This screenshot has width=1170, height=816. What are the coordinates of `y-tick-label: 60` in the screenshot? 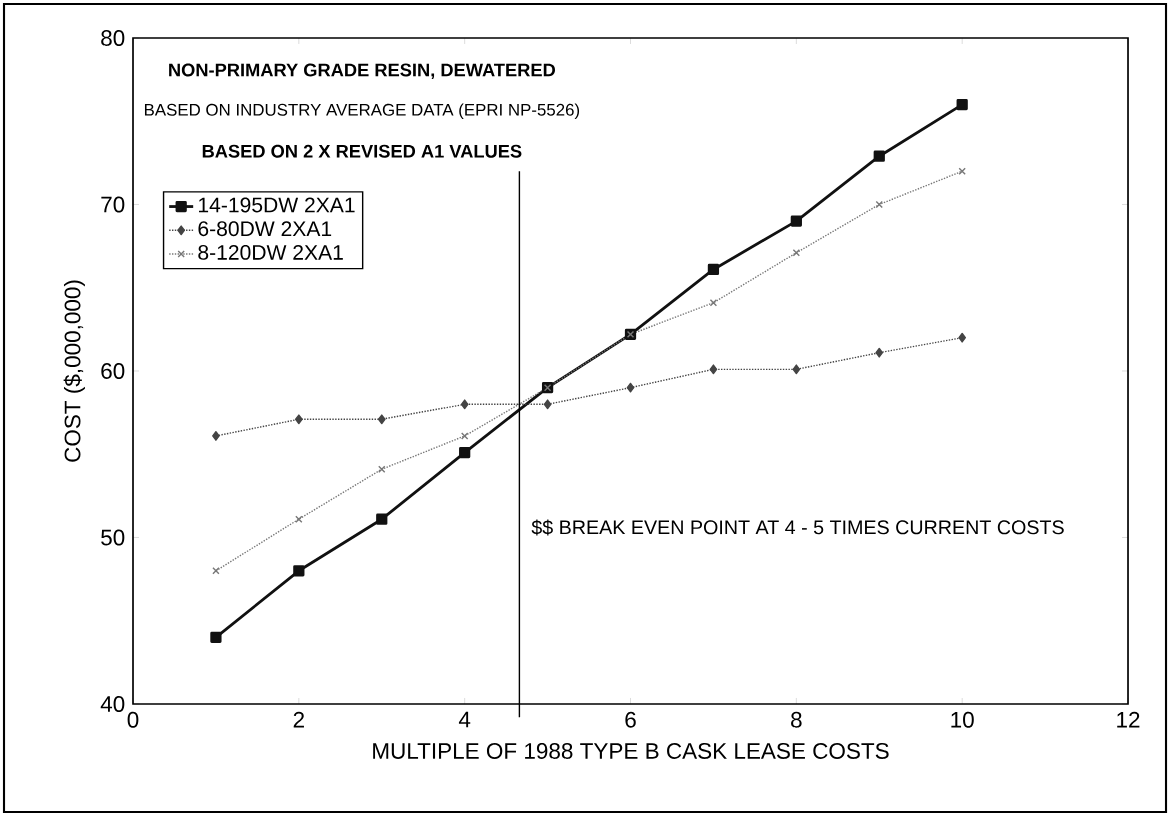 It's located at (113, 371).